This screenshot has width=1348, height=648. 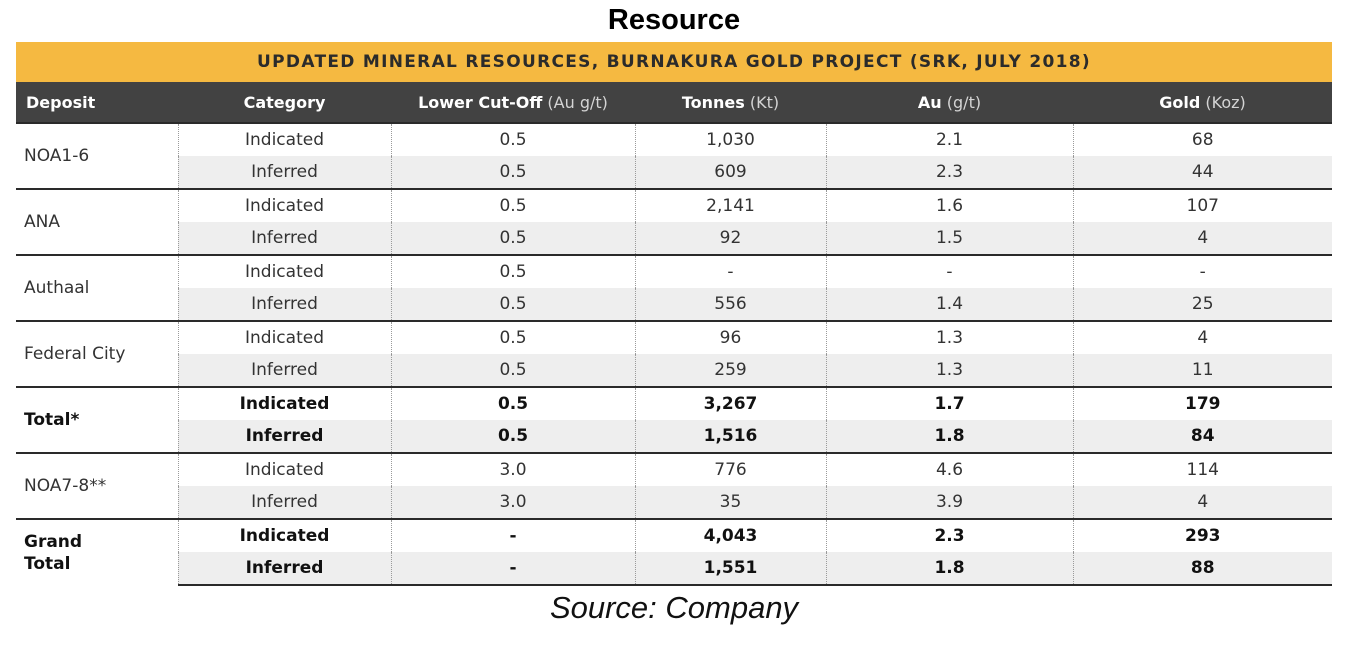 What do you see at coordinates (1202, 569) in the screenshot?
I see `gold-cell: 88` at bounding box center [1202, 569].